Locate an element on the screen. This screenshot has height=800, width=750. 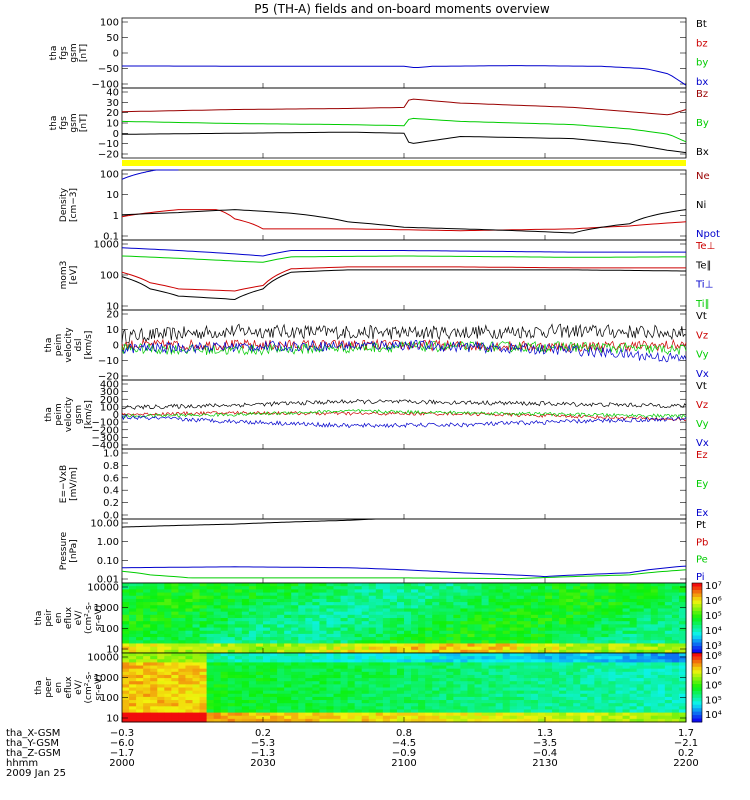
y-axis-label-line: fgs is located at coordinates (64, 53).